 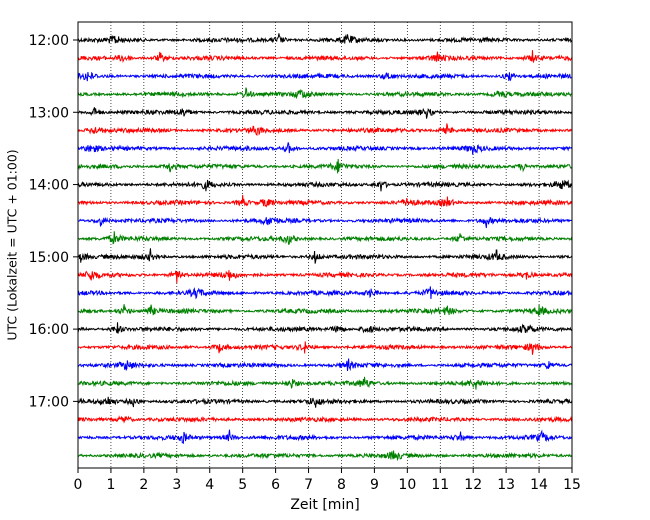 I want to click on x-tick-label: 11, so click(x=440, y=485).